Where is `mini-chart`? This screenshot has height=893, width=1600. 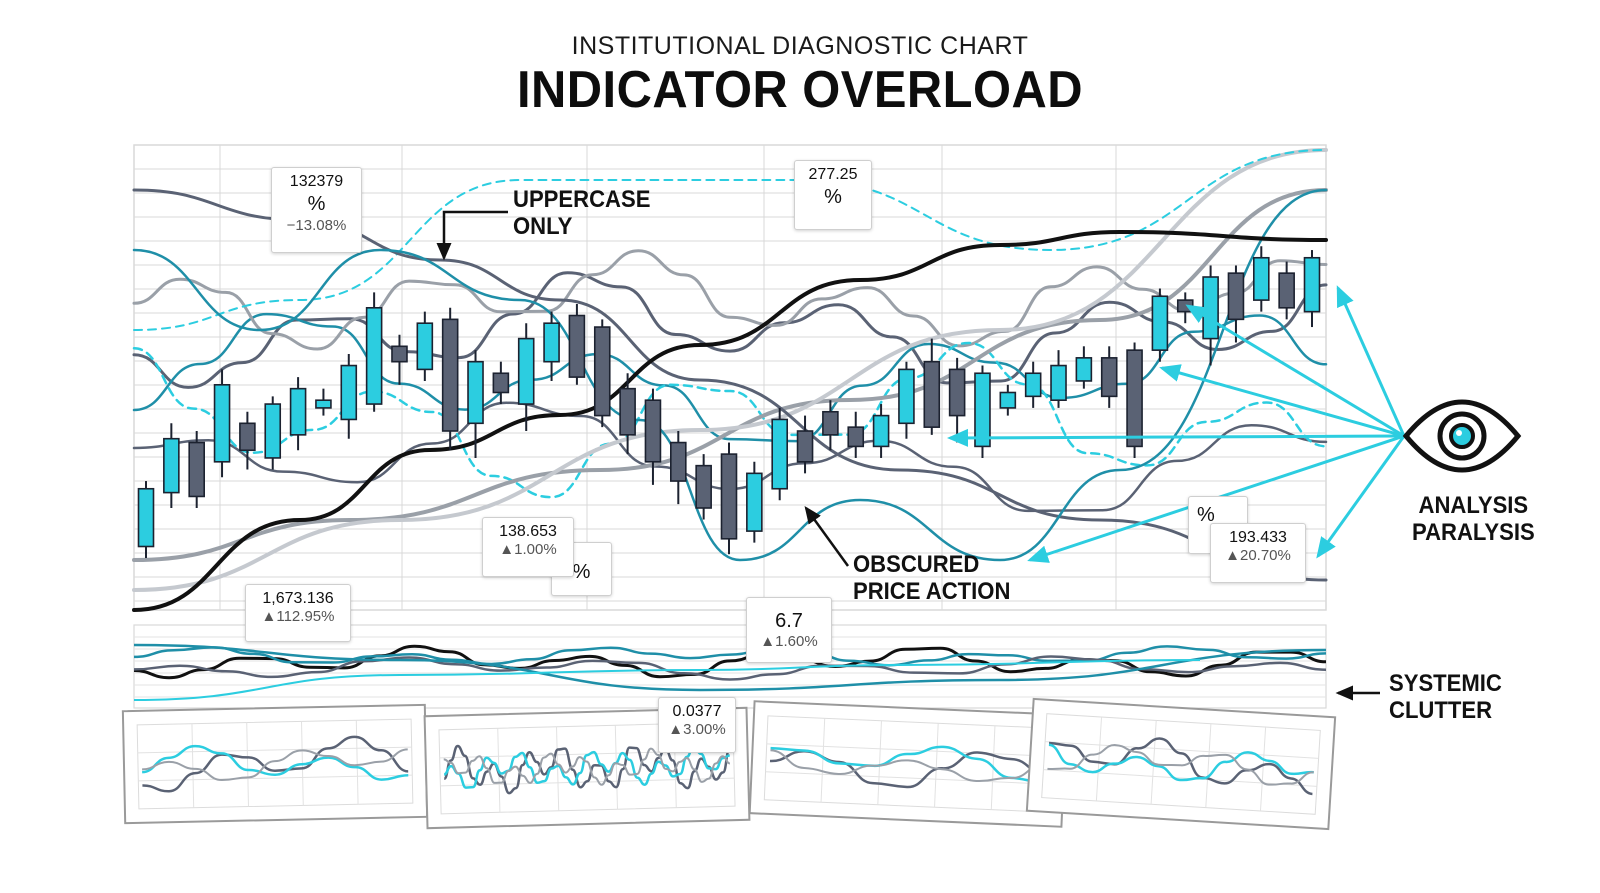 mini-chart is located at coordinates (275, 764).